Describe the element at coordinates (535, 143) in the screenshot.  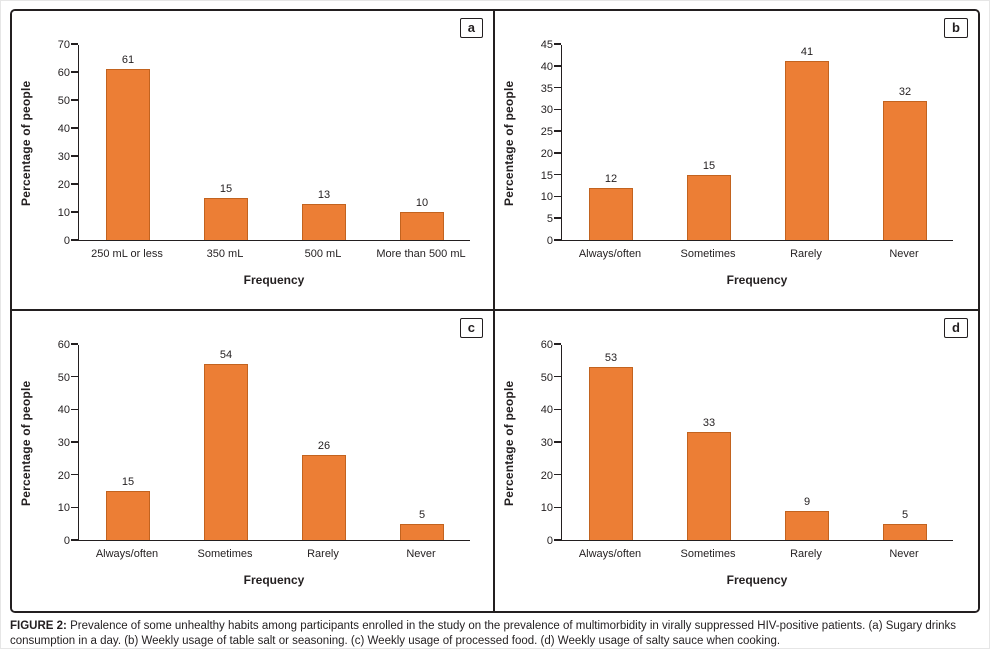
I see `y-axis-ticks: 0 5 10 15 20 25 30 35 40 45` at that location.